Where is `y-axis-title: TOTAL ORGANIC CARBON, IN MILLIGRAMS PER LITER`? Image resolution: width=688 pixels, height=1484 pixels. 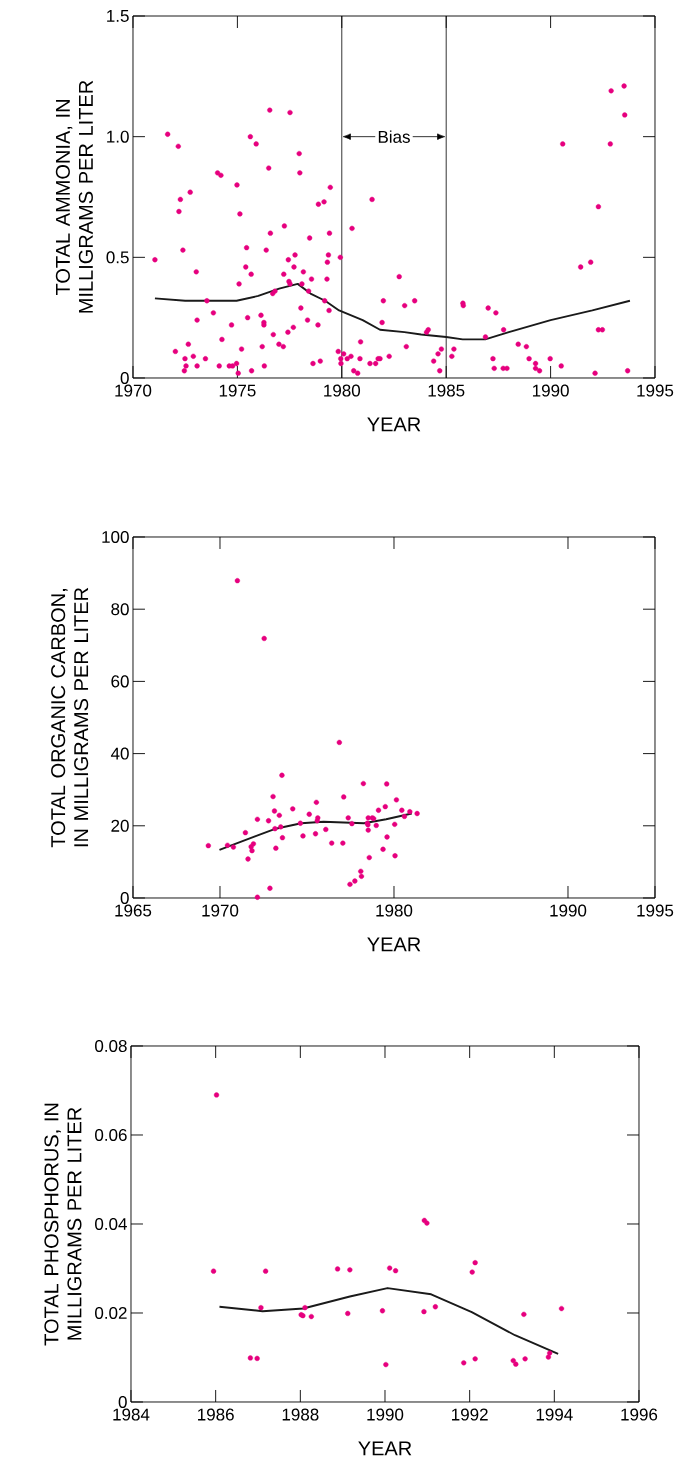
y-axis-title: TOTAL ORGANIC CARBON, IN MILLIGRAMS PER LITER is located at coordinates (70, 717).